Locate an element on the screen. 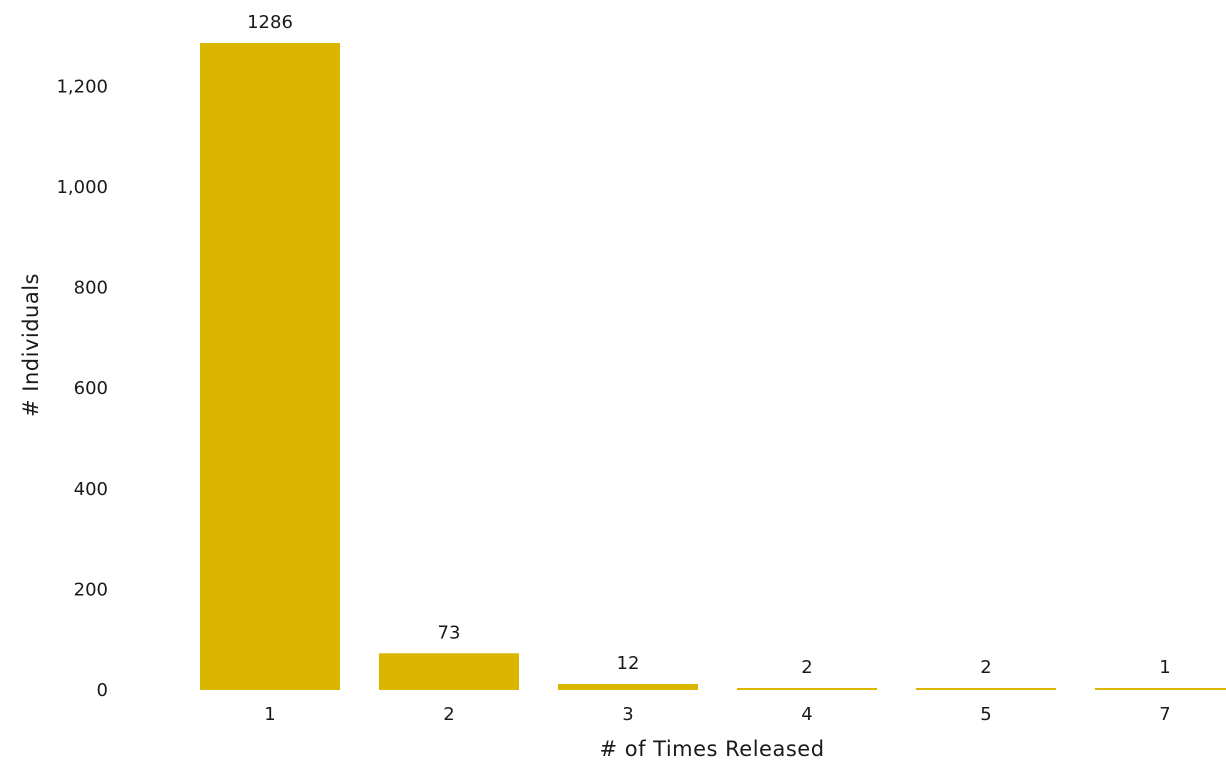 Image resolution: width=1226 pixels, height=764 pixels. y-tick-label: 400 is located at coordinates (91, 489).